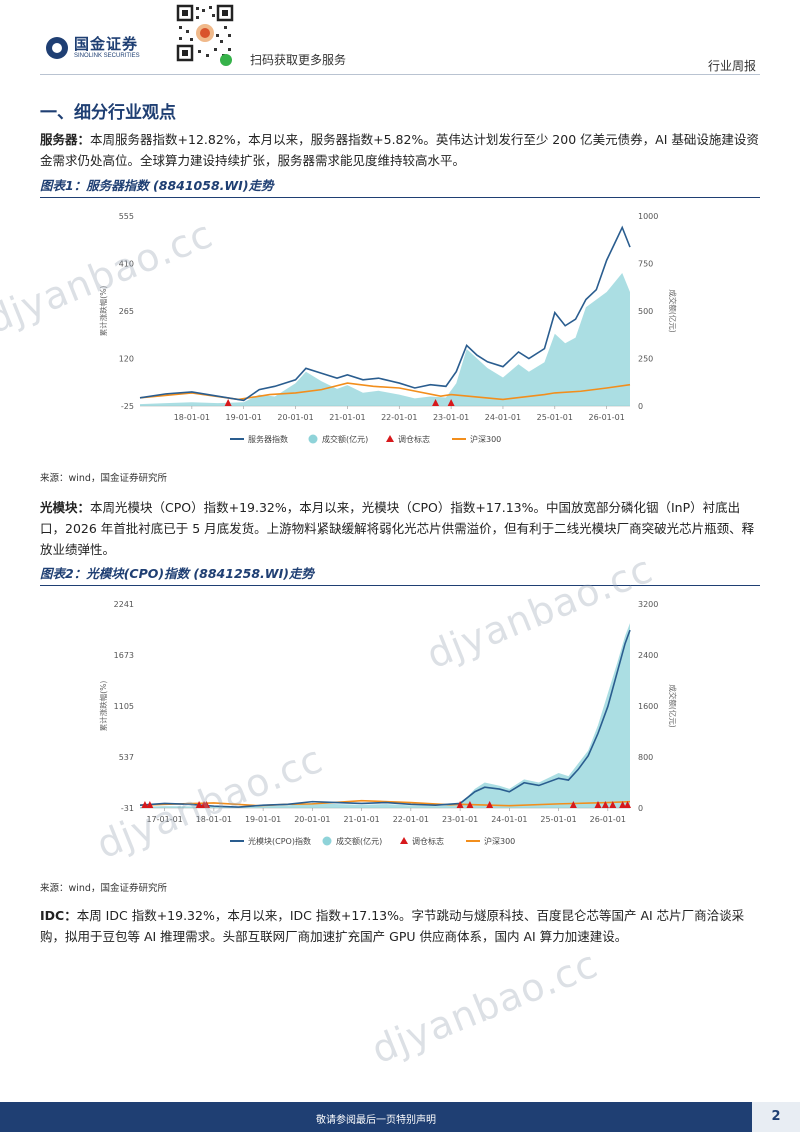 This screenshot has height=1132, width=800. I want to click on y-tick-label: -25, so click(127, 406).